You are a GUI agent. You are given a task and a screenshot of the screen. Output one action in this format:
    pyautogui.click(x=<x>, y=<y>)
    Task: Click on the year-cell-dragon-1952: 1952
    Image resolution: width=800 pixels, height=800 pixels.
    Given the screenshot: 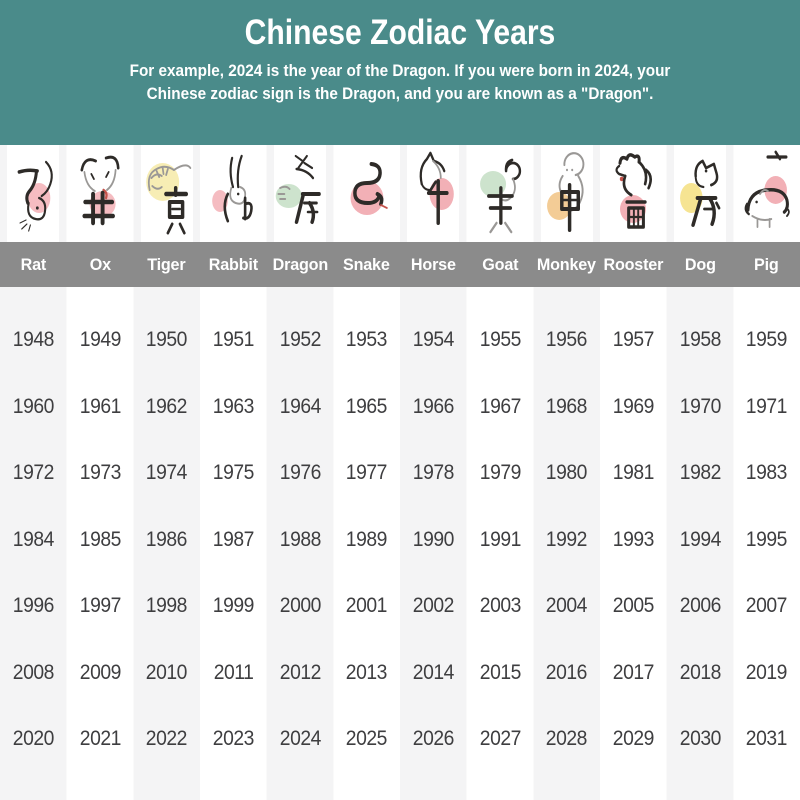 What is the action you would take?
    pyautogui.click(x=300, y=340)
    